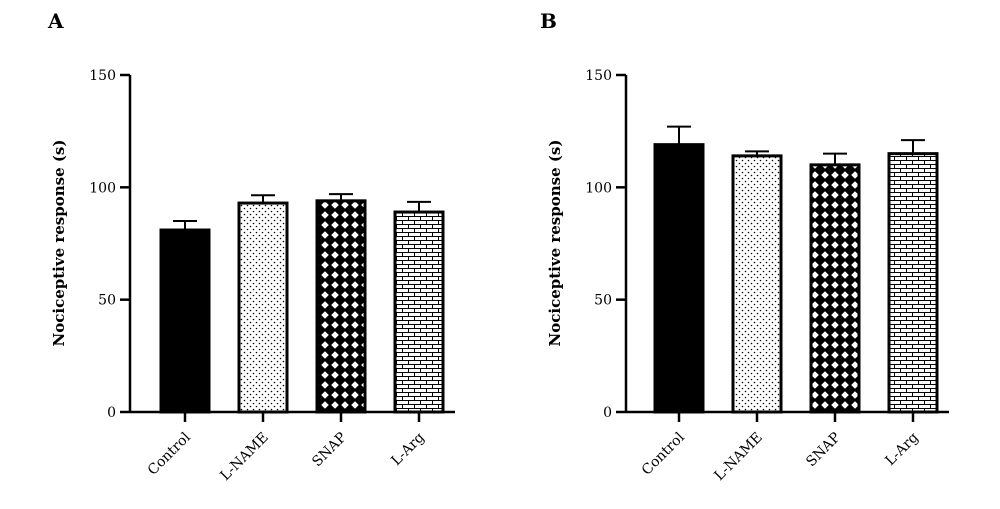  I want to click on panel-a-y-tick-label: 150, so click(102, 76).